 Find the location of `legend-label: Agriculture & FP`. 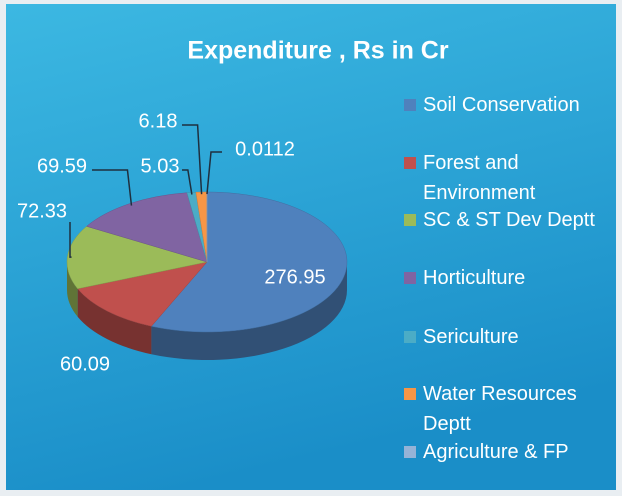

legend-label: Agriculture & FP is located at coordinates (496, 452).